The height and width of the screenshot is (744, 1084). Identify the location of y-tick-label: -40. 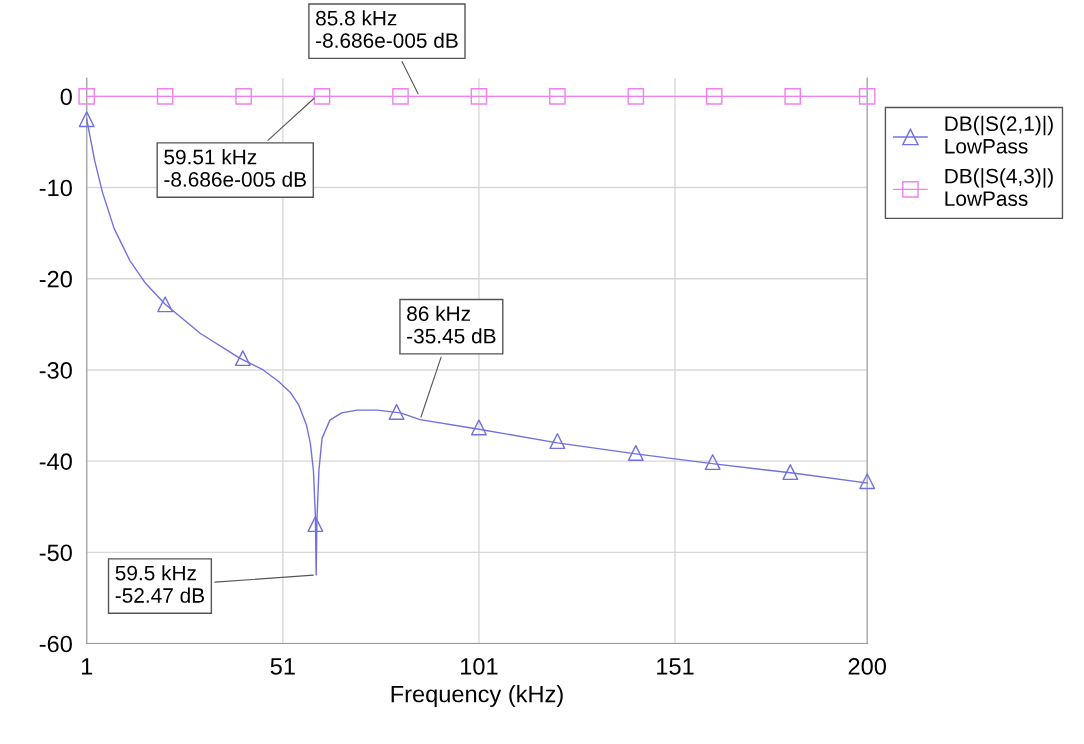
(55, 461).